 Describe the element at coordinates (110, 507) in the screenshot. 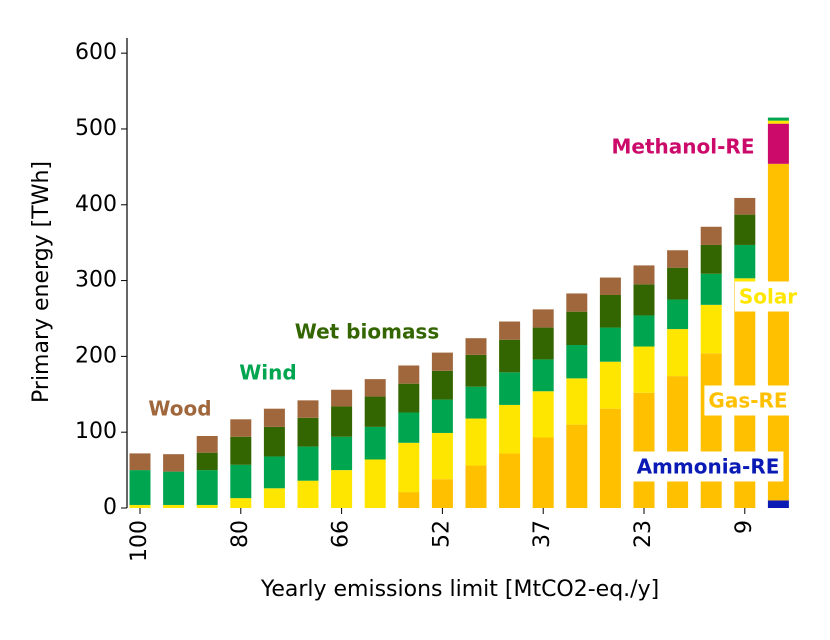

I see `y-tick-label: 0` at that location.